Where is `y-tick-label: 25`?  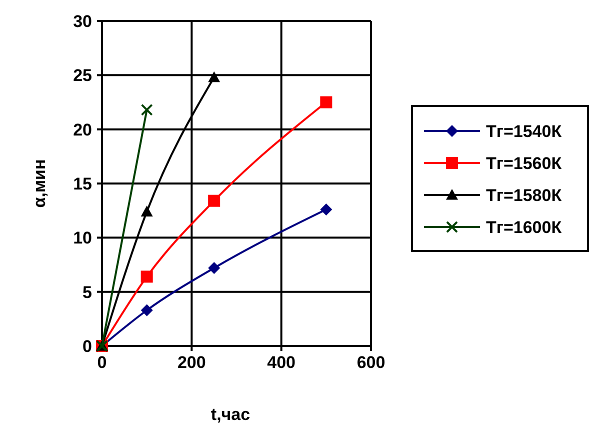
y-tick-label: 25 is located at coordinates (82, 76).